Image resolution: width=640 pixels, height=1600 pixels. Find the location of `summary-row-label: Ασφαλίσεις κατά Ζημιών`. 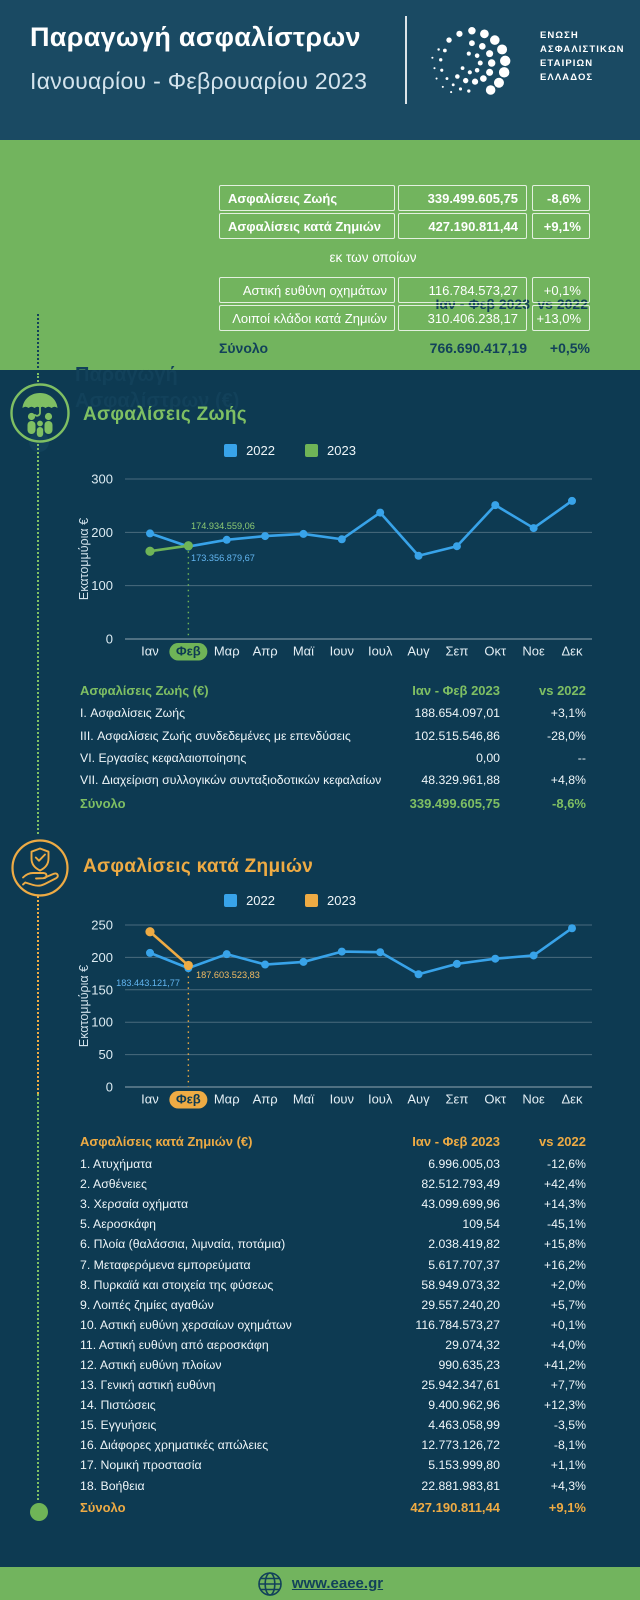

summary-row-label: Ασφαλίσεις κατά Ζημιών is located at coordinates (304, 226).